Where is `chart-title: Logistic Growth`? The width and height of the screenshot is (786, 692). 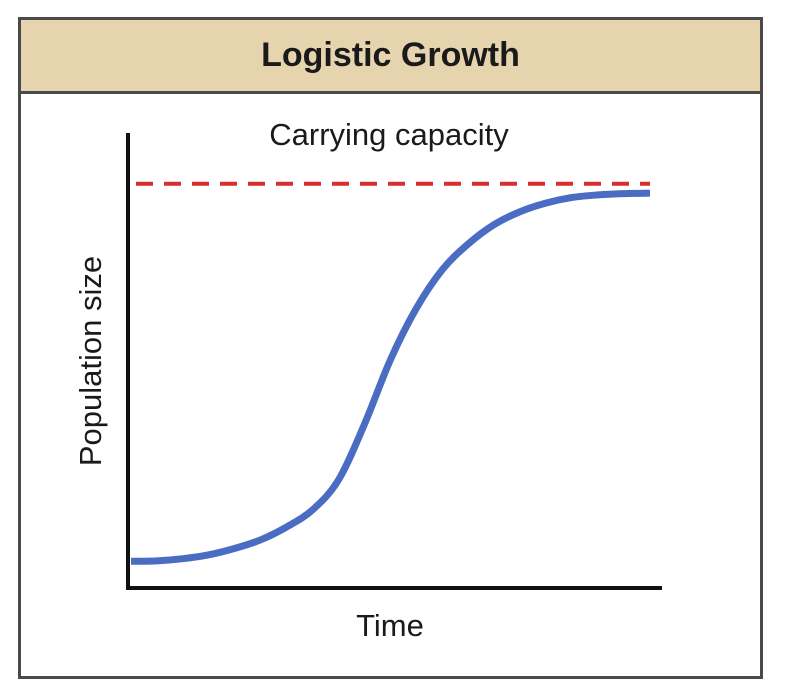
chart-title: Logistic Growth is located at coordinates (390, 55).